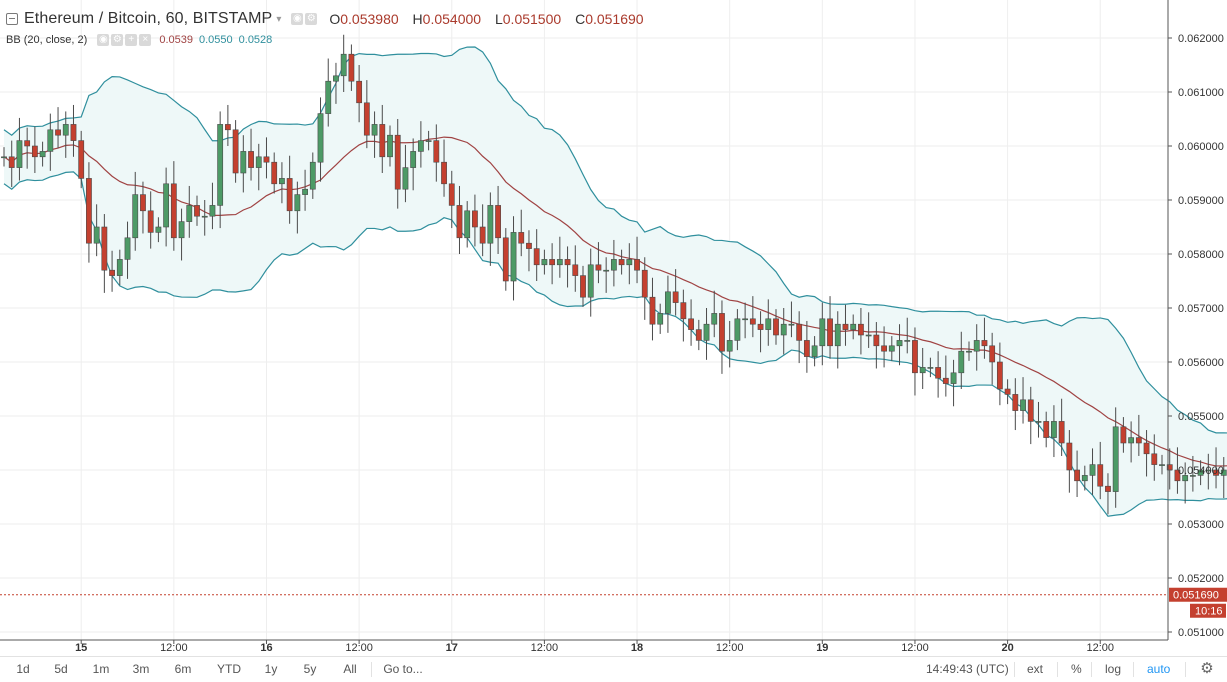 This screenshot has height=682, width=1227. I want to click on symbol-title: Ethereum / Bitcoin, 60, BITSTAMP, so click(148, 18).